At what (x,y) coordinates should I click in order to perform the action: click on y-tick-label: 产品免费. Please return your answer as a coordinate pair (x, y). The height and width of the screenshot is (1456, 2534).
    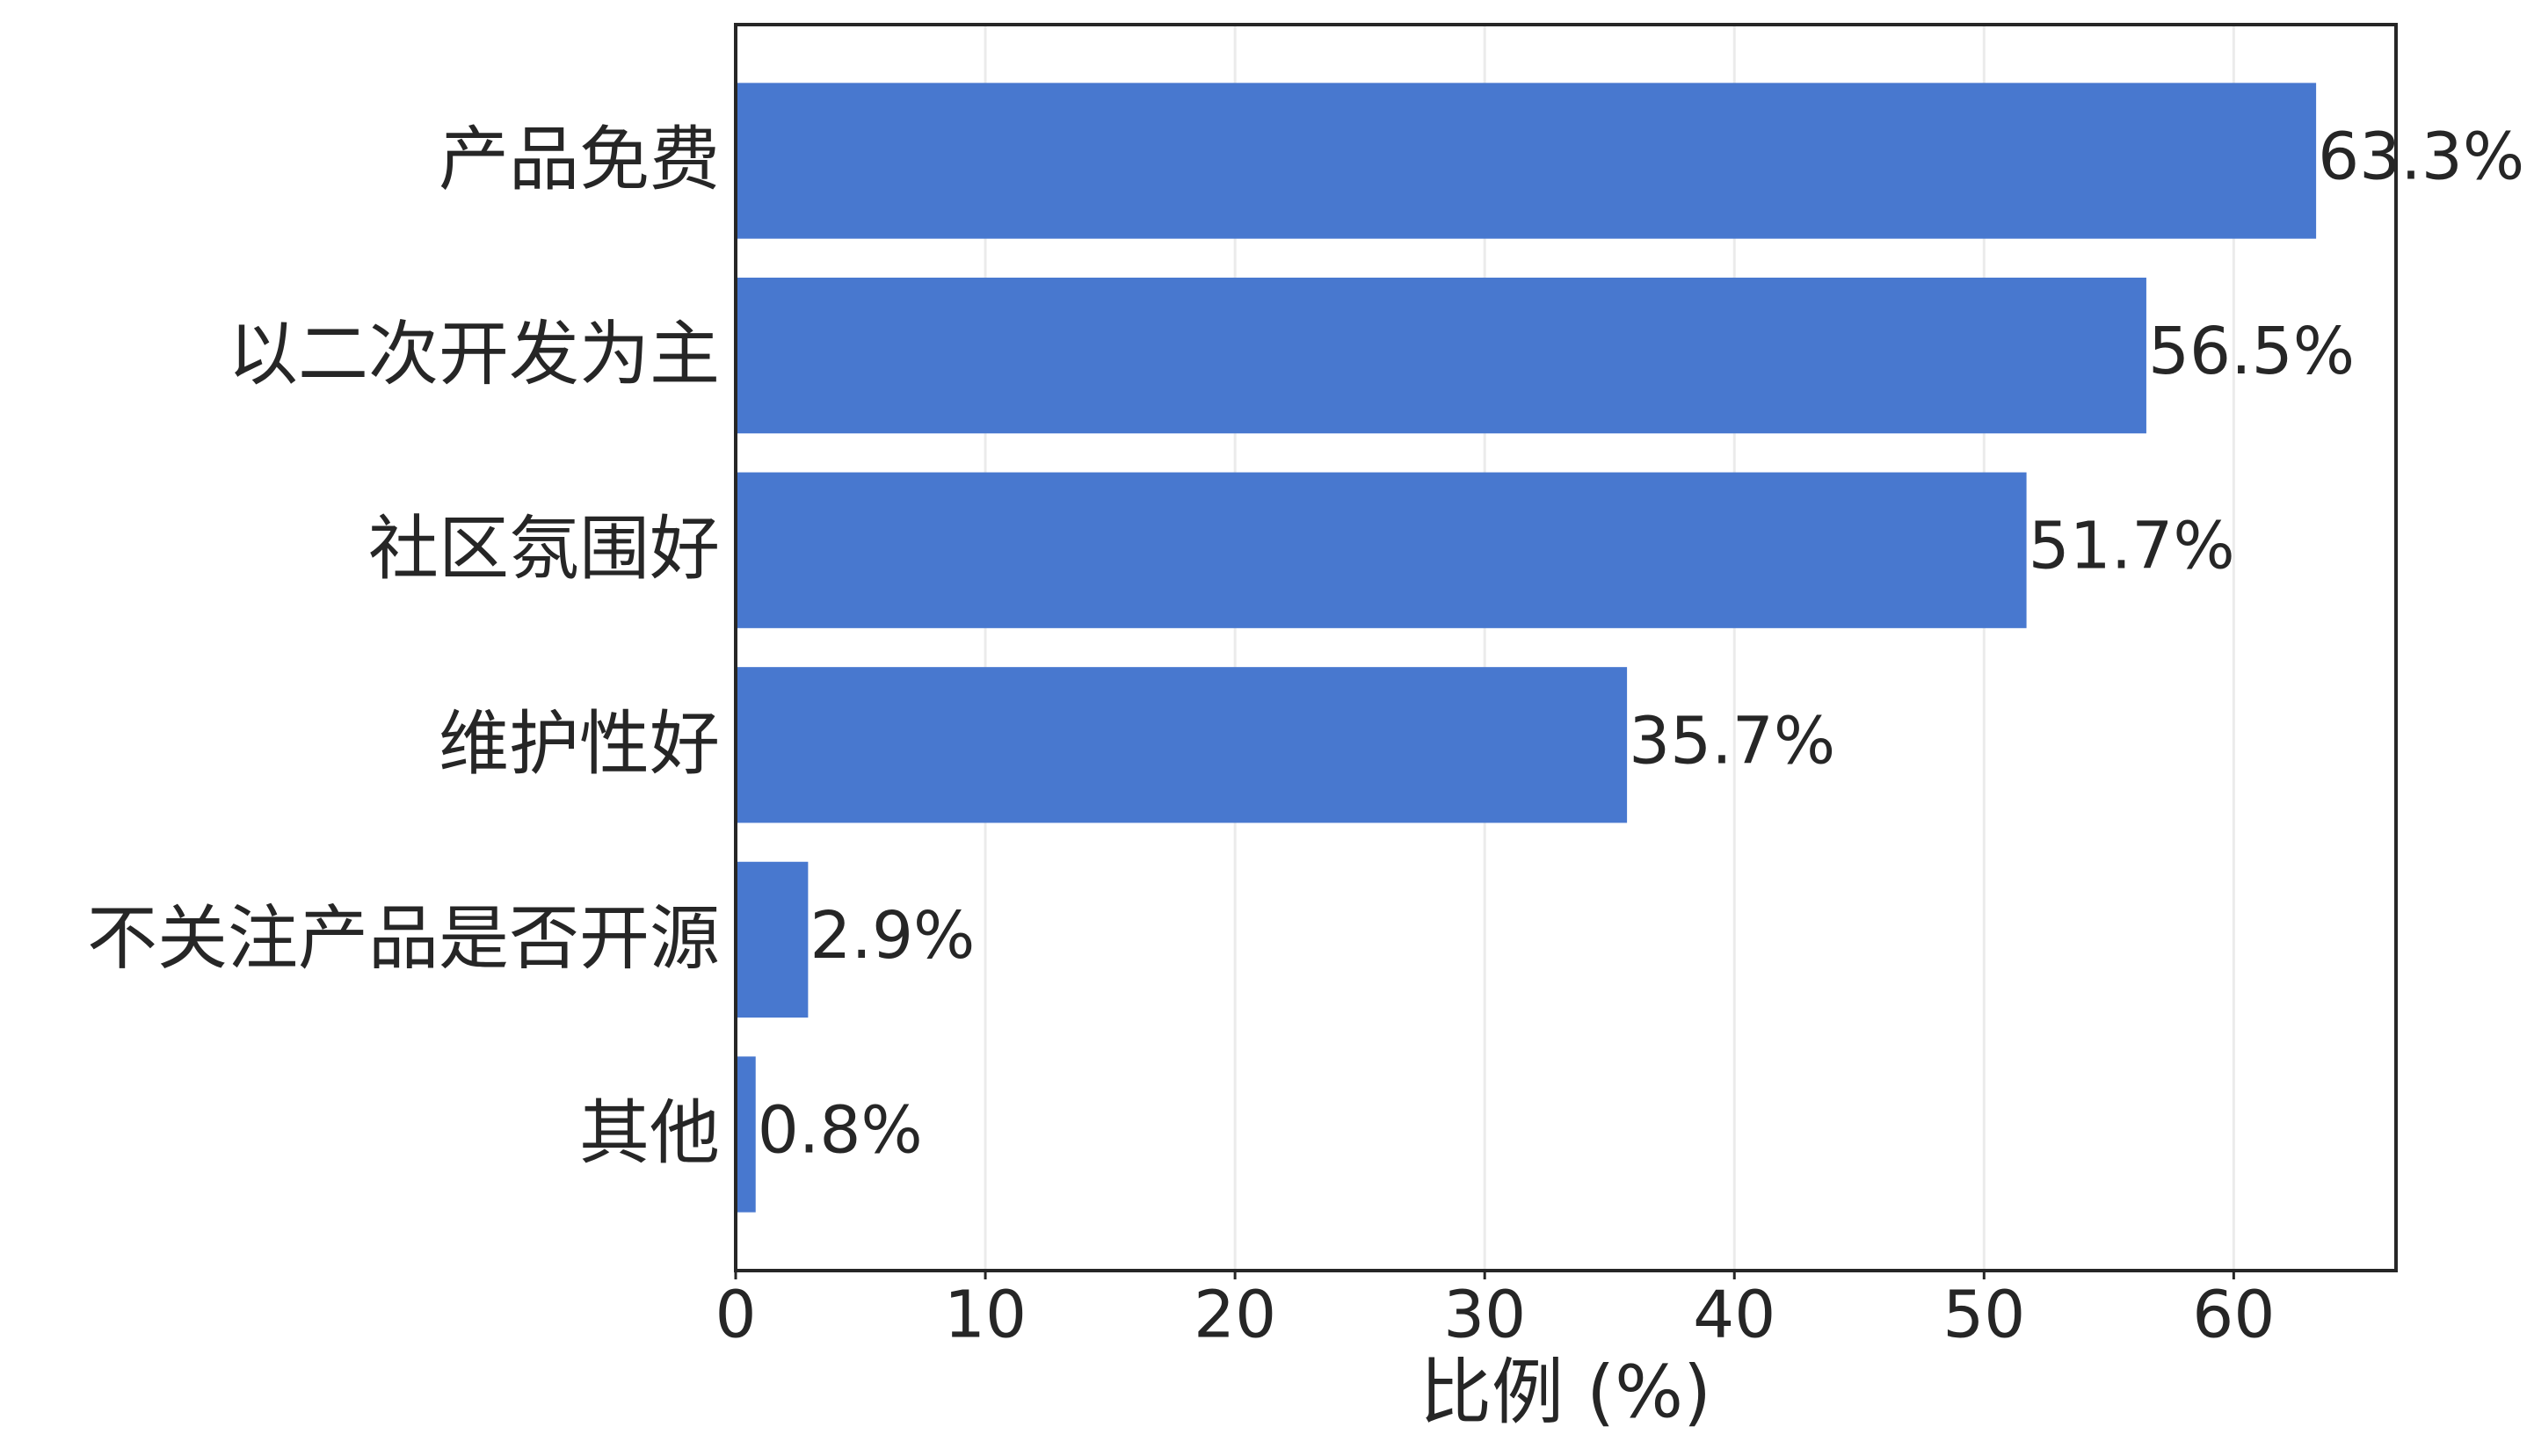
    Looking at the image, I should click on (579, 159).